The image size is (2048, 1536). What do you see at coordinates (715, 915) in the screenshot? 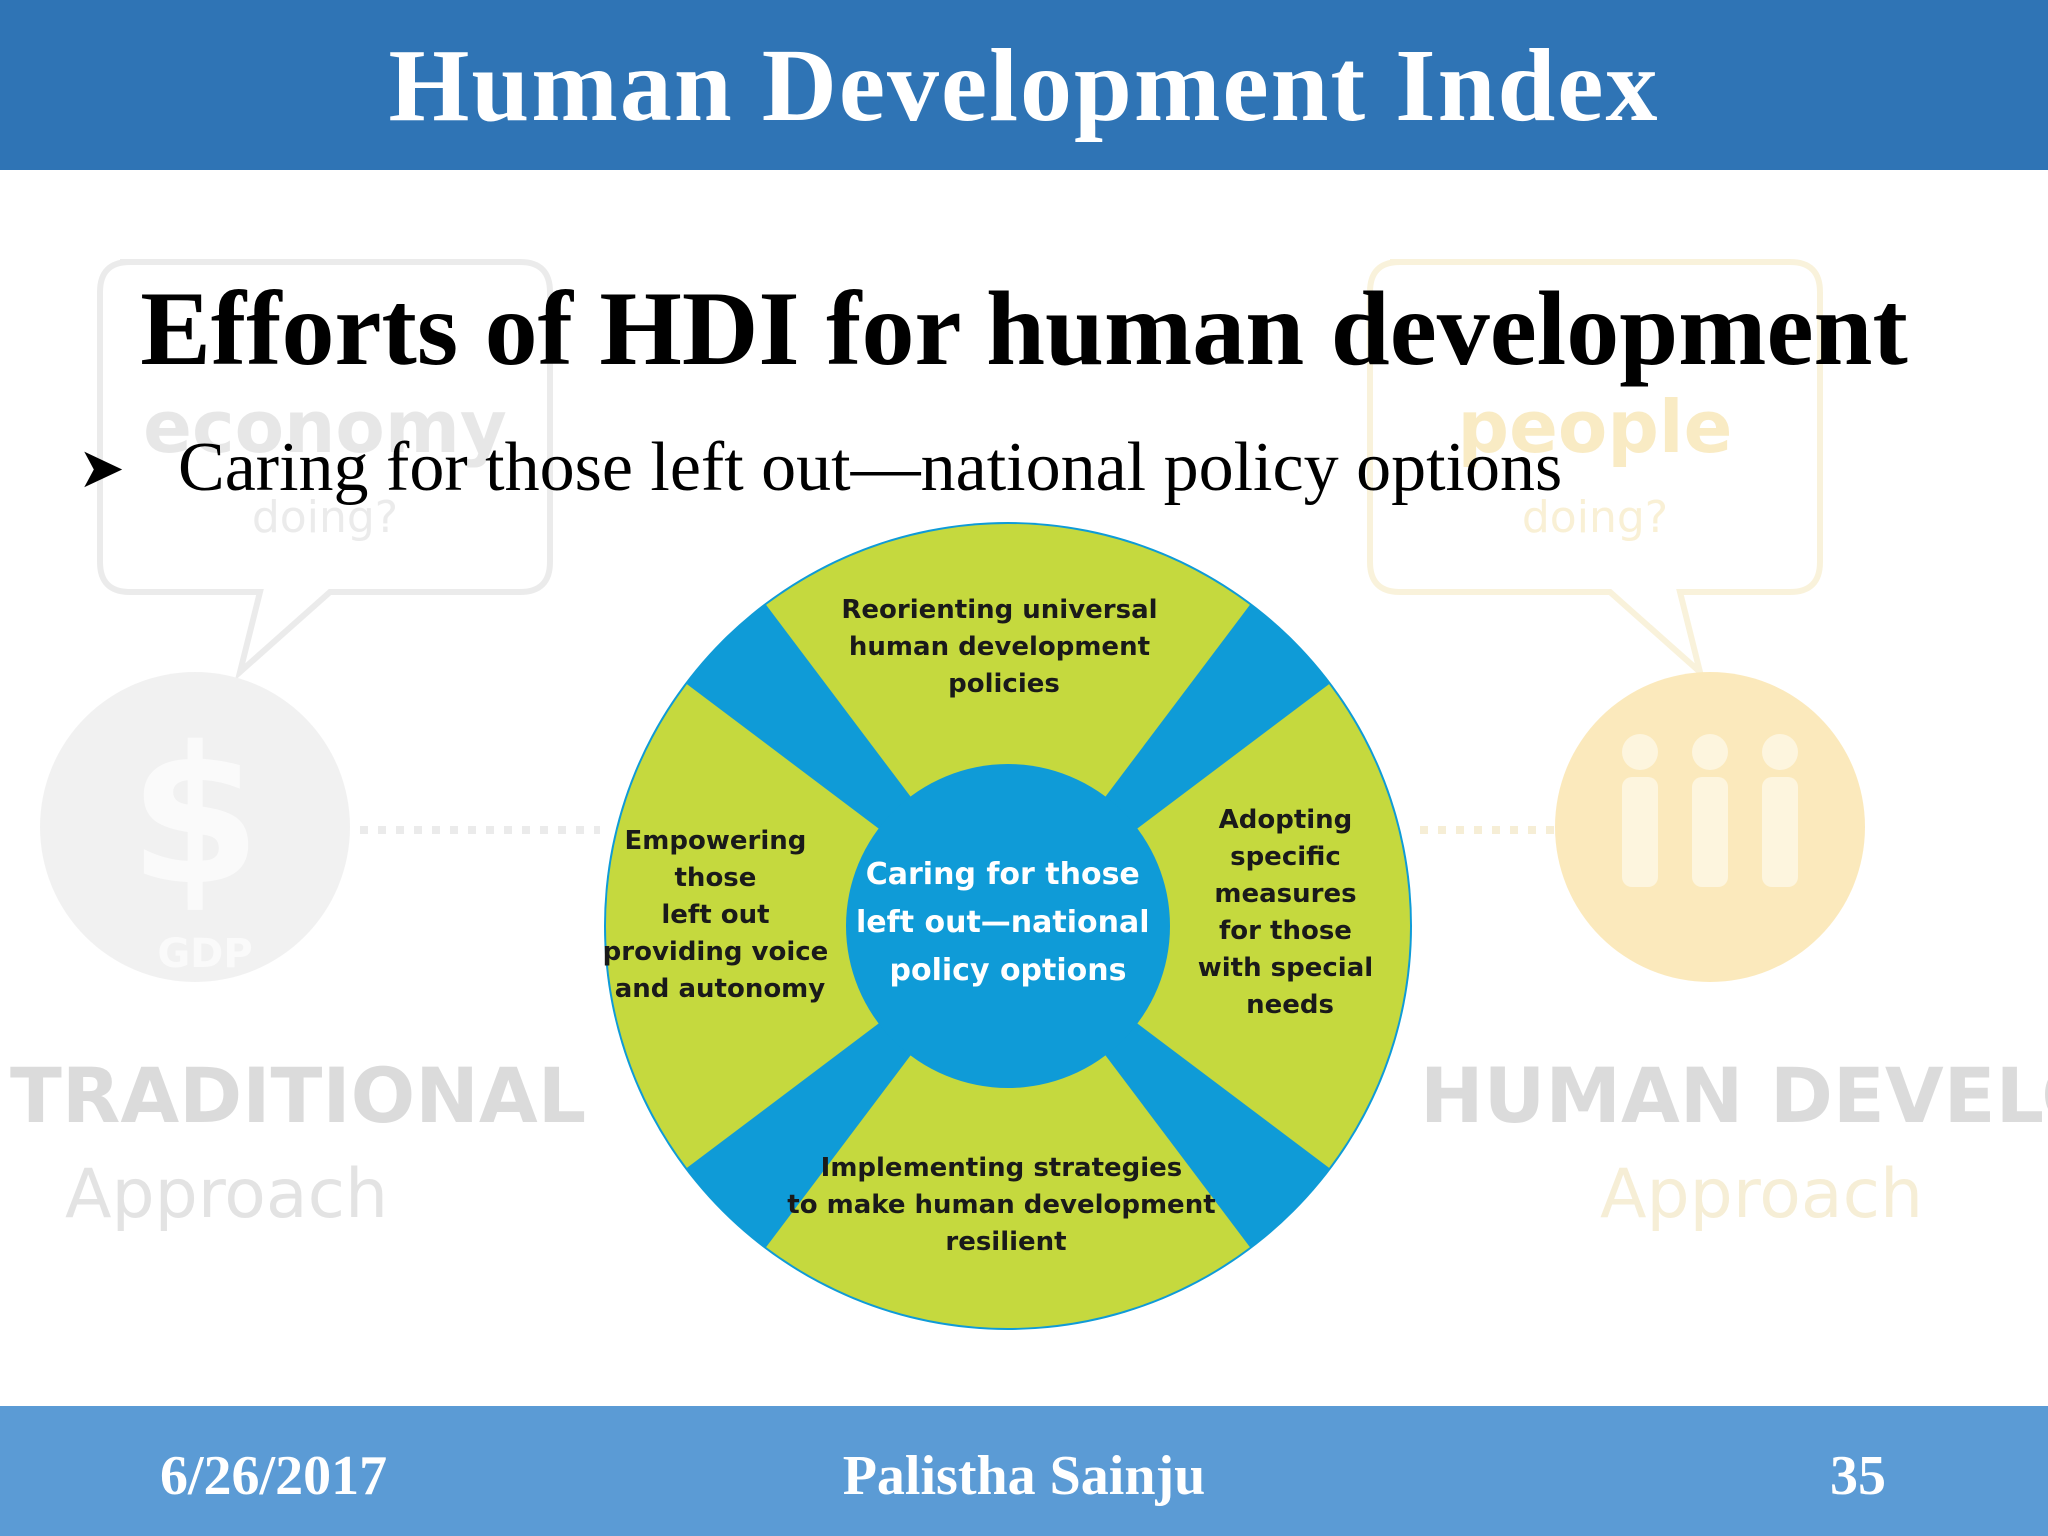
I see `left-line-3: left out` at bounding box center [715, 915].